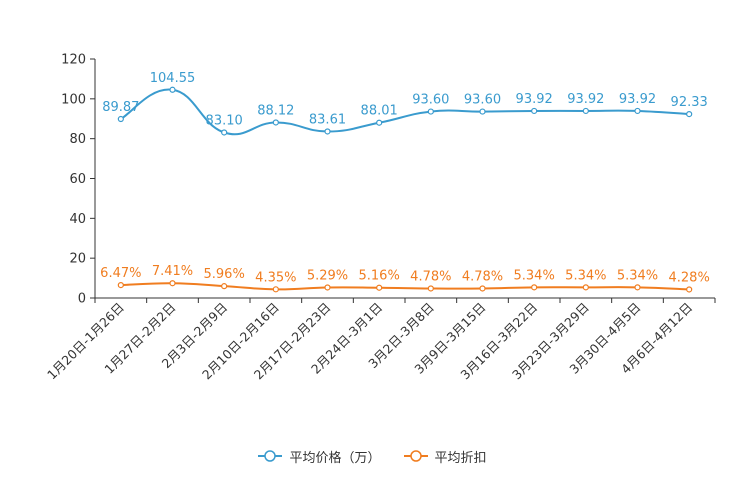 The image size is (744, 496). I want to click on legend-label-price: 平均价格（万）, so click(335, 458).